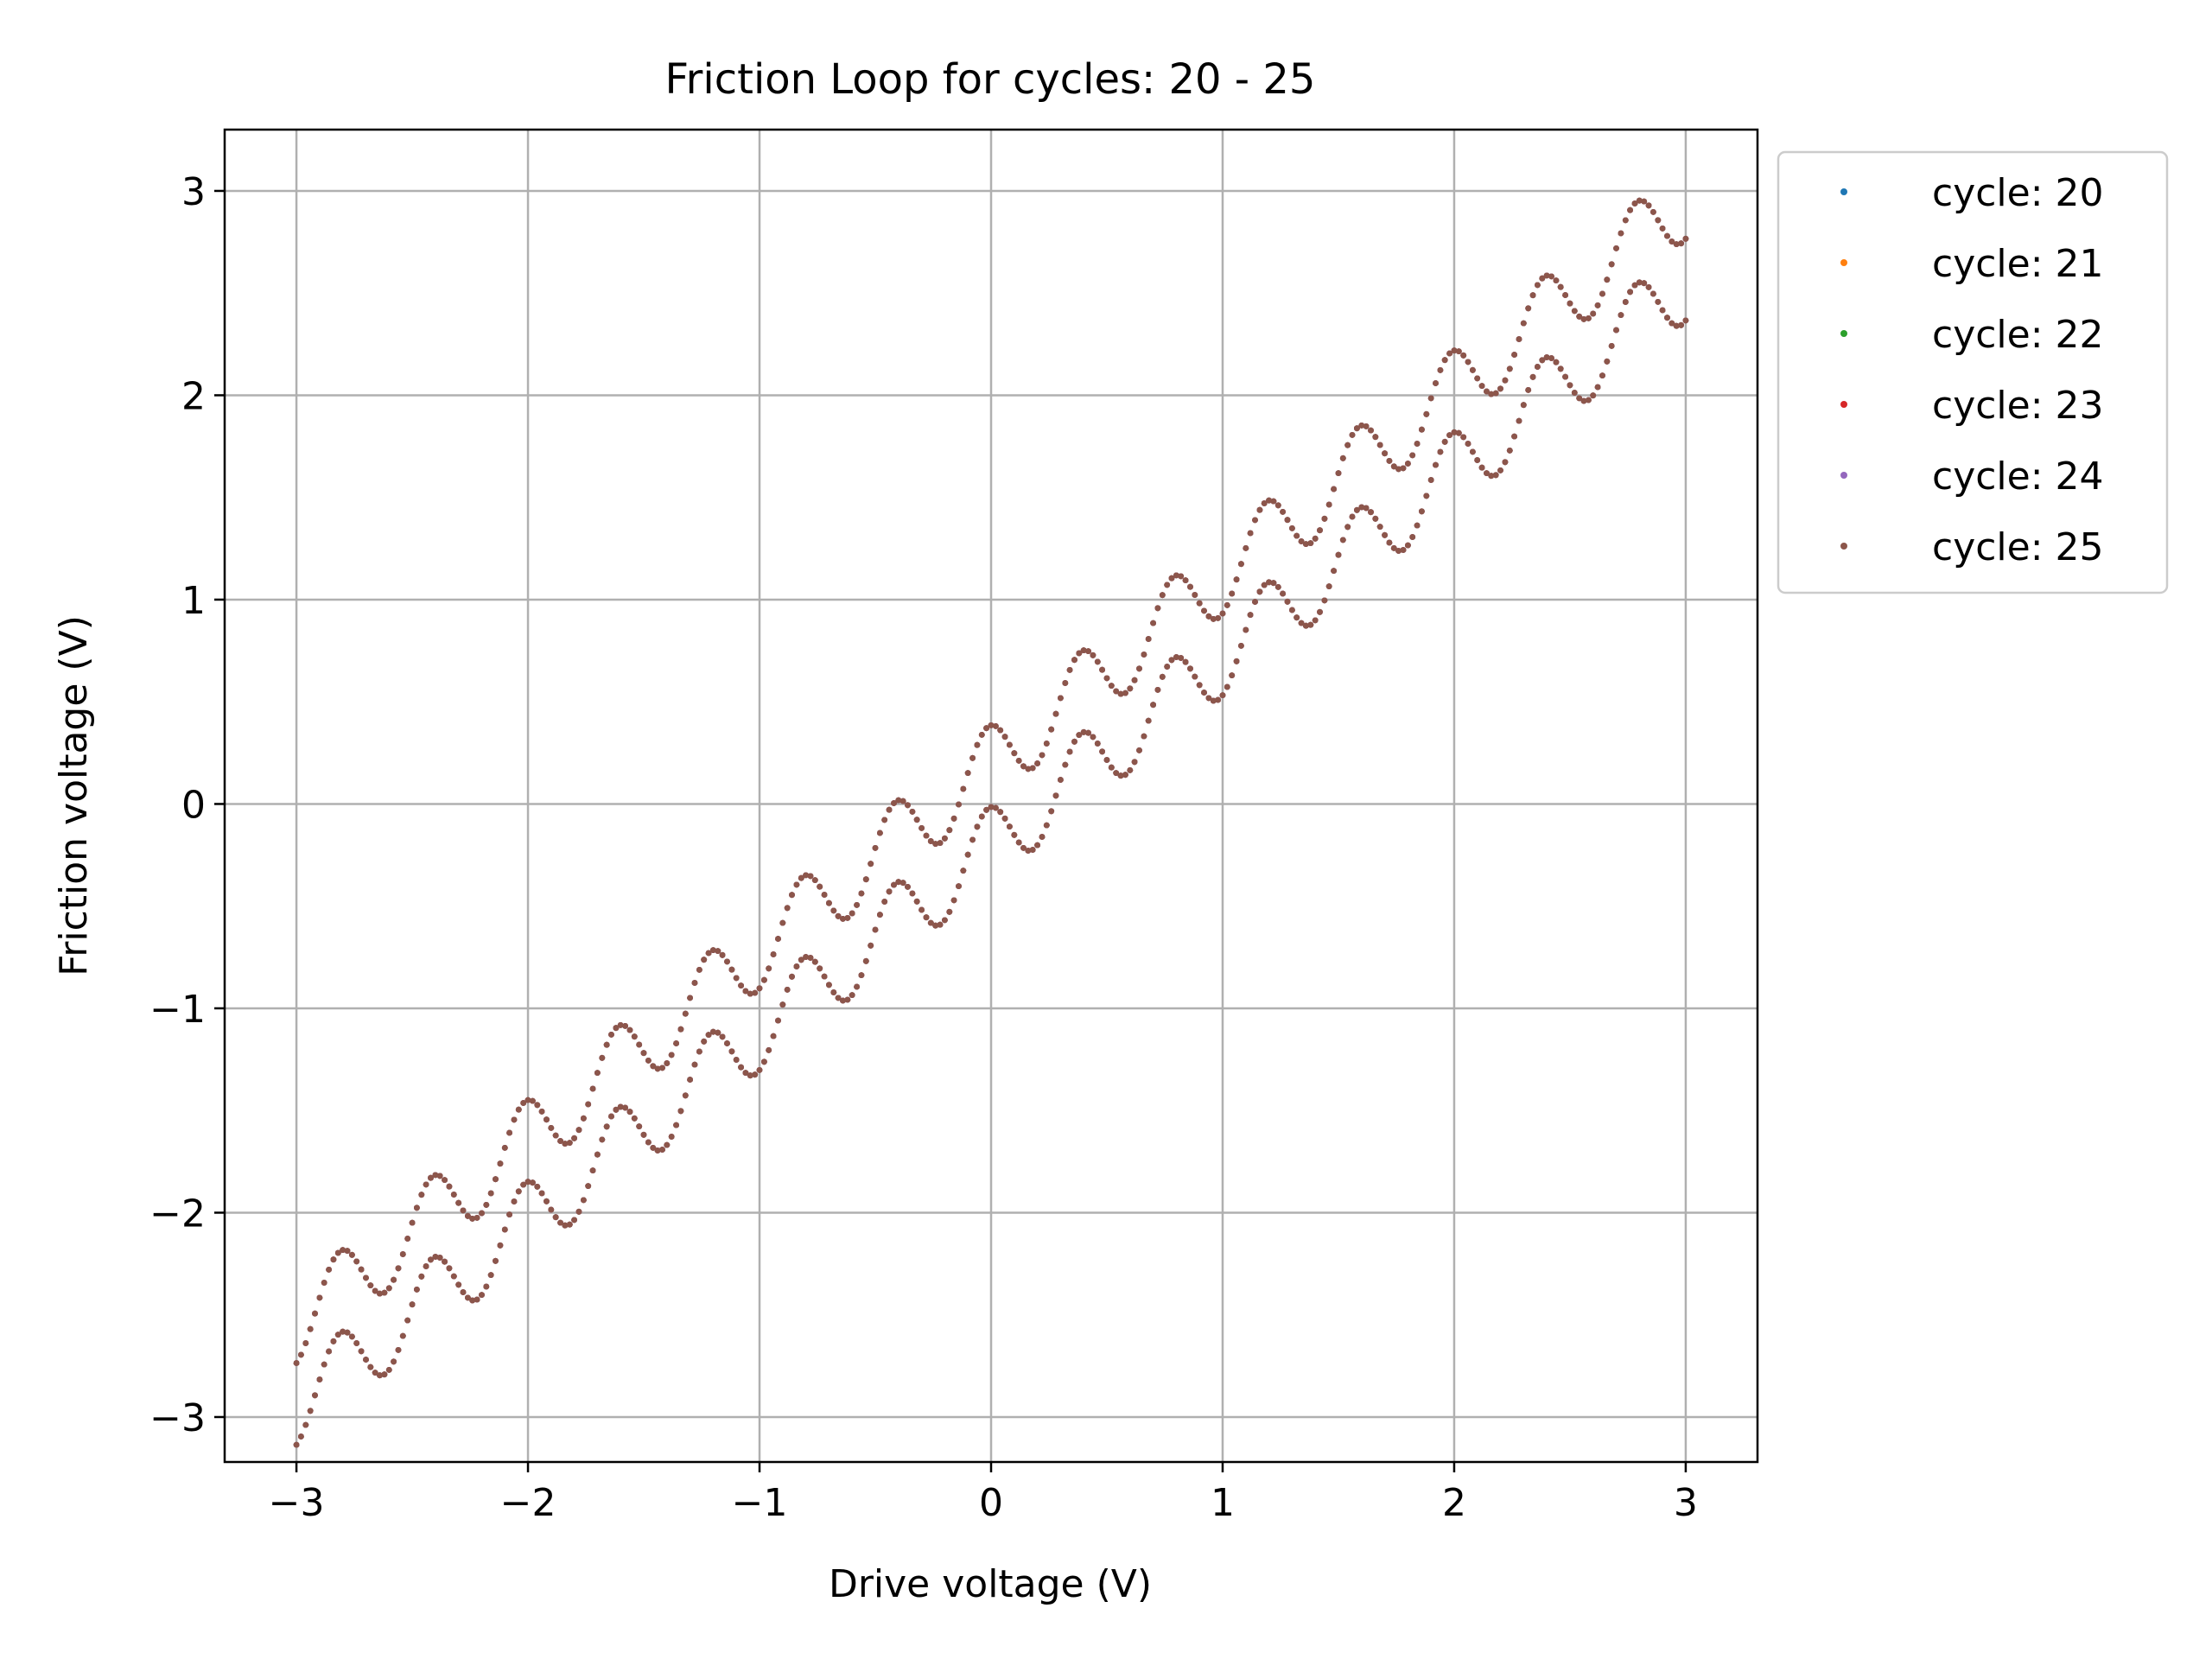 The height and width of the screenshot is (1659, 2212). Describe the element at coordinates (193, 805) in the screenshot. I see `y-tick-label: 0` at that location.